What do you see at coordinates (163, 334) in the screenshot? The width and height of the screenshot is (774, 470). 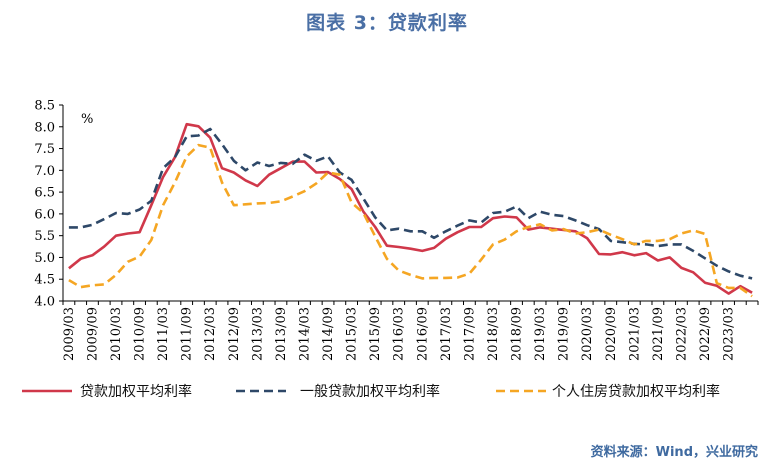 I see `x-tick-label: 2011/03` at bounding box center [163, 334].